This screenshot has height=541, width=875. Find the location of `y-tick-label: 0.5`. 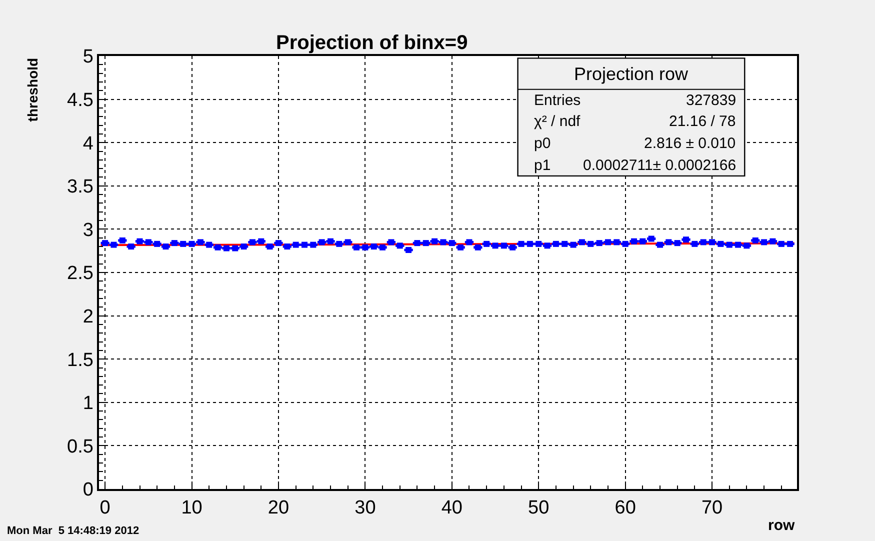

y-tick-label: 0.5 is located at coordinates (80, 447).